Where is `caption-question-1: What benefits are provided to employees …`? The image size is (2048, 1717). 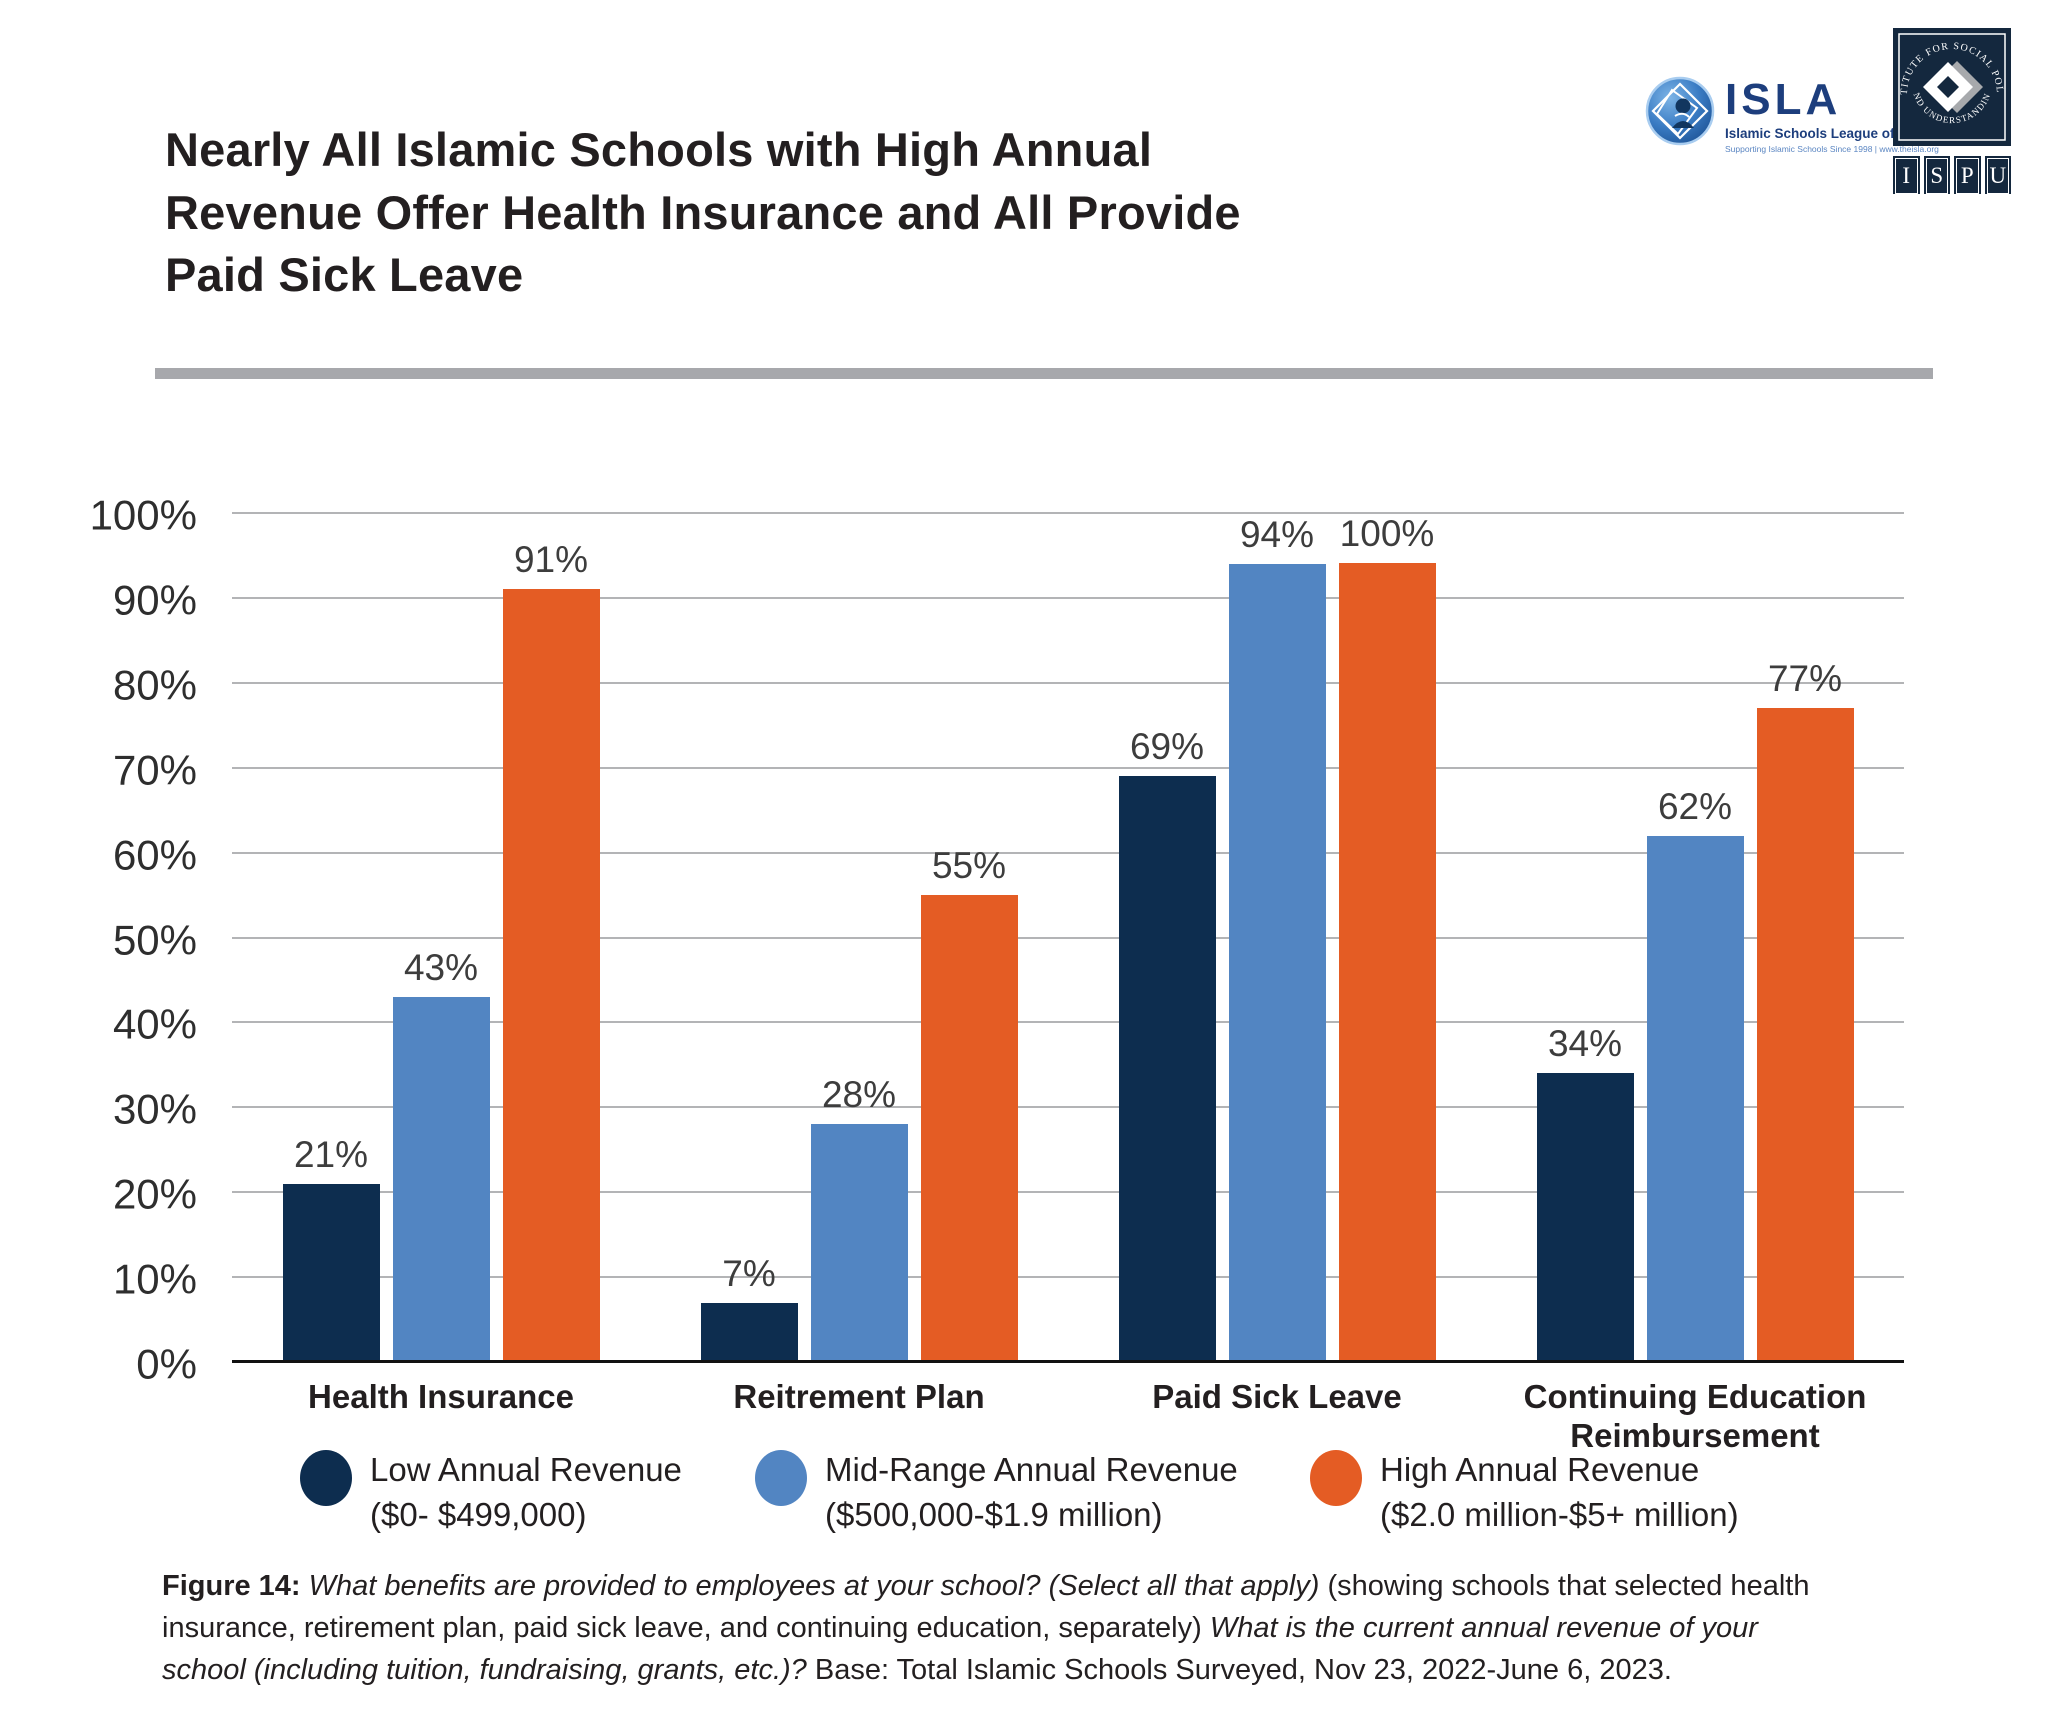 caption-question-1: What benefits are provided to employees … is located at coordinates (818, 1586).